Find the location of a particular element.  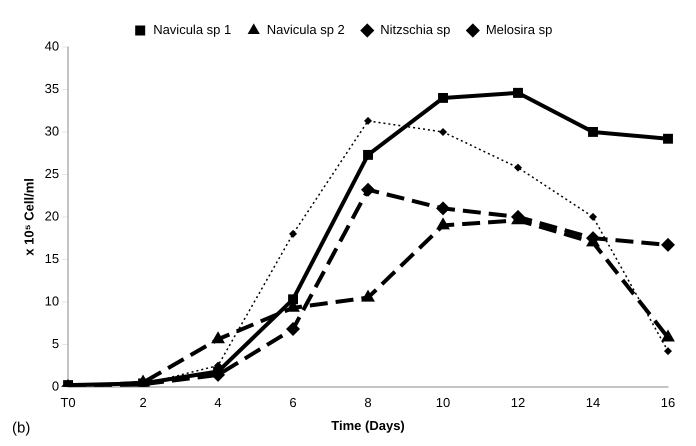

x-tick-label: 6 is located at coordinates (293, 402).